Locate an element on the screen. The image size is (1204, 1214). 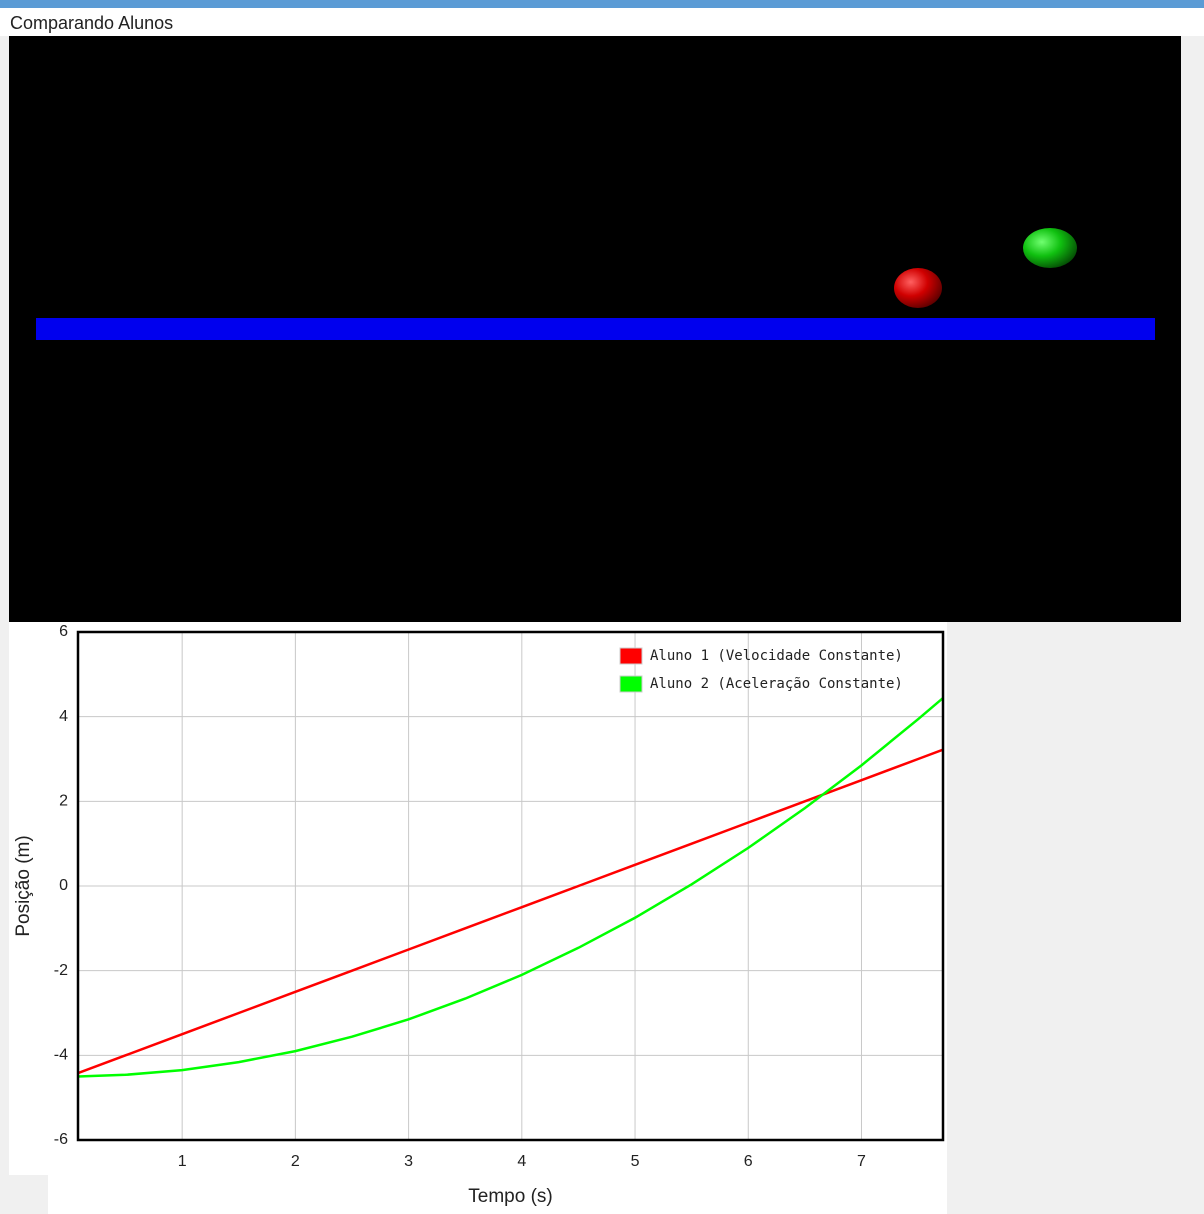
x-tick-label: 1 is located at coordinates (182, 1161).